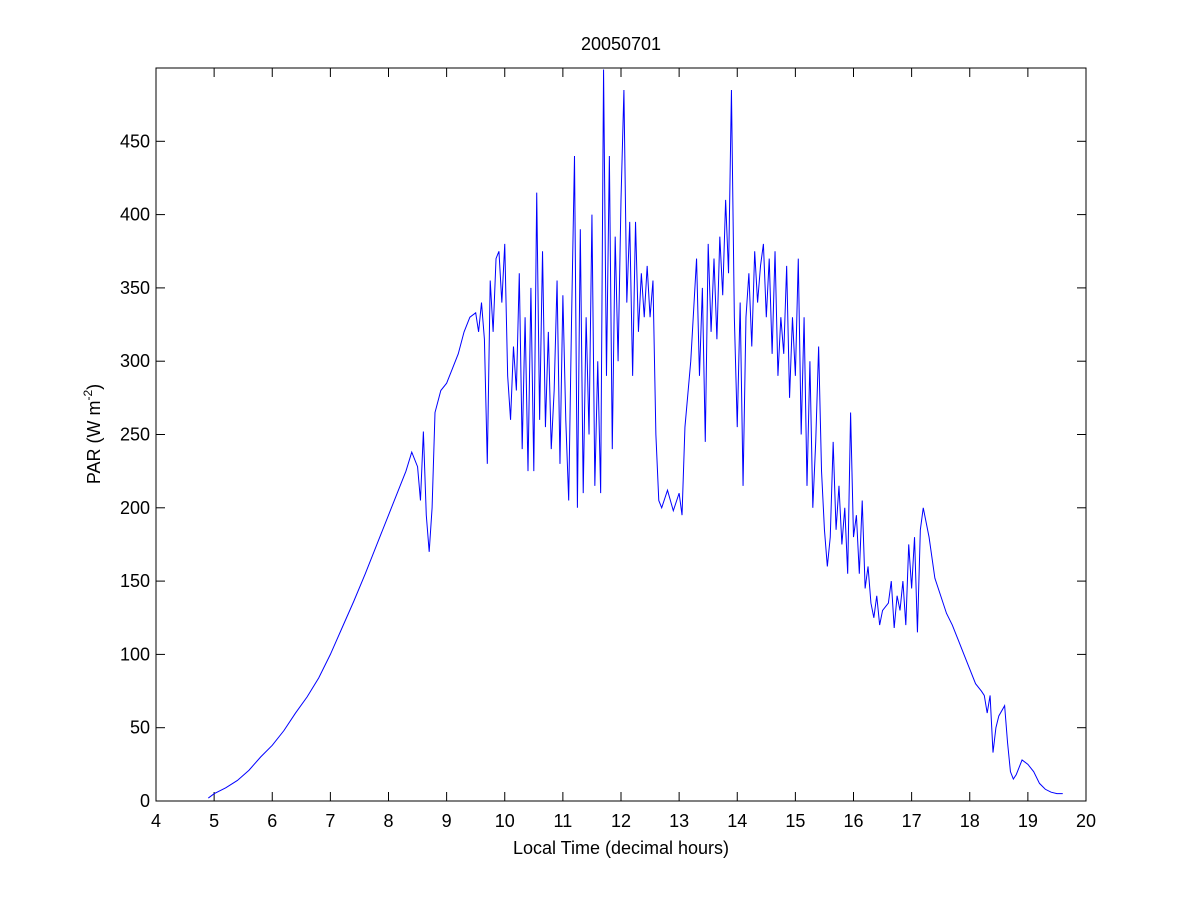 The height and width of the screenshot is (900, 1200). What do you see at coordinates (1086, 821) in the screenshot?
I see `x-tick-label: 20` at bounding box center [1086, 821].